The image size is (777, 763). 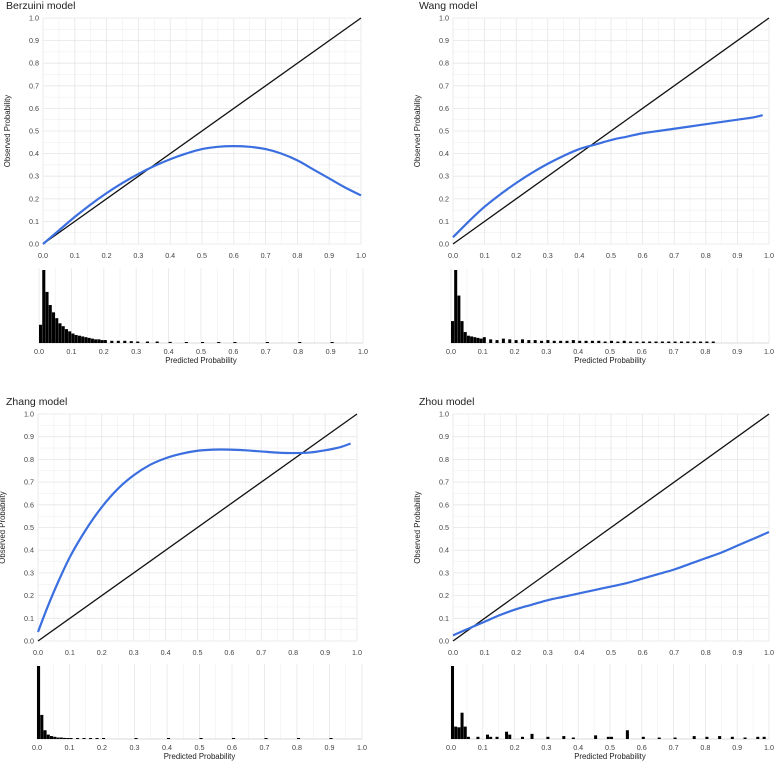 I want to click on y-tick-label: 0.4, so click(x=34, y=153).